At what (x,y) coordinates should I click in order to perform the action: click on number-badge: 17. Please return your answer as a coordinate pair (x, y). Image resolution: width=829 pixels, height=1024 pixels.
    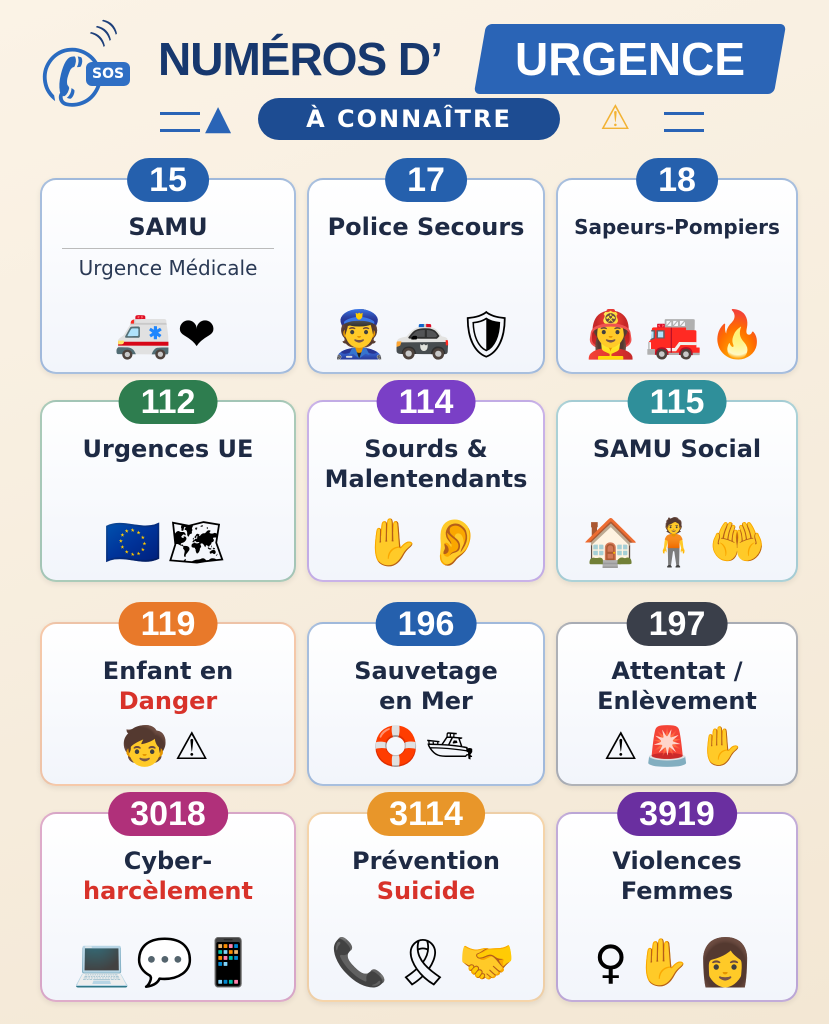
    Looking at the image, I should click on (426, 180).